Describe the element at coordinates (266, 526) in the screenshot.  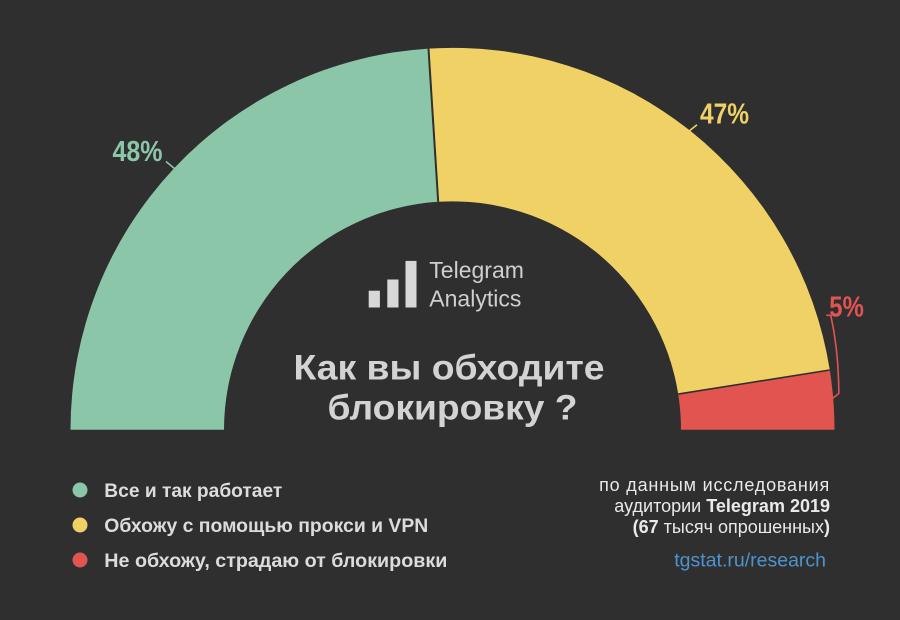
I see `svg-text: Обхожу с помощью прокси и VPN` at that location.